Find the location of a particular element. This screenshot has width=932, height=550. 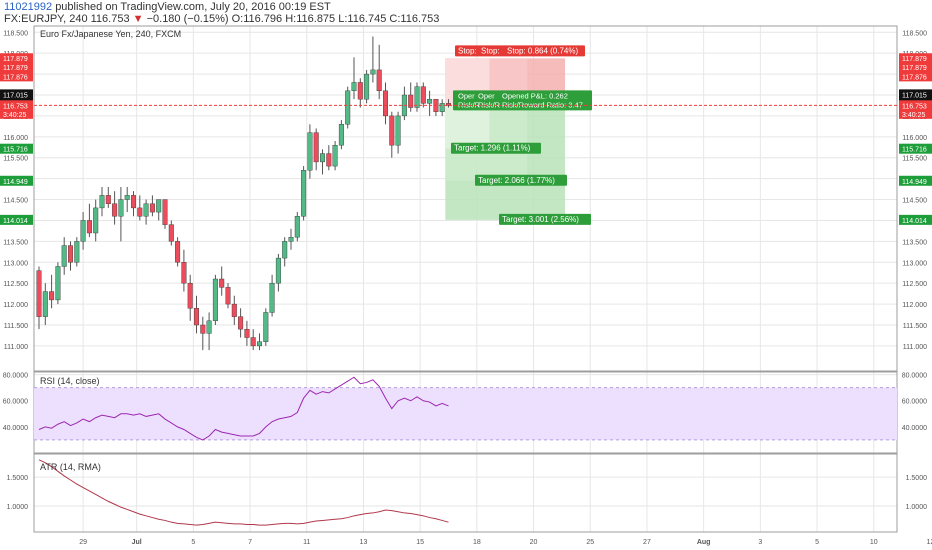

ohlc-values: O:116.796 H:116.875 L:116.745 C:116.753 is located at coordinates (335, 19).